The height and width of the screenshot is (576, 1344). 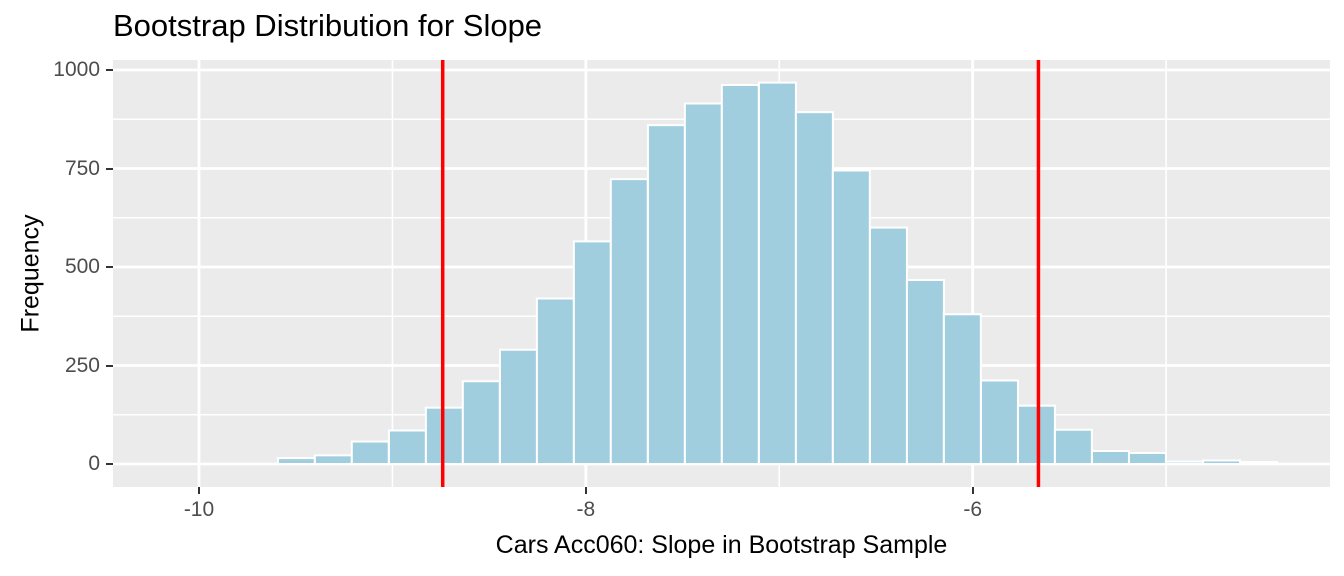 What do you see at coordinates (199, 509) in the screenshot?
I see `x-tick-label: -10` at bounding box center [199, 509].